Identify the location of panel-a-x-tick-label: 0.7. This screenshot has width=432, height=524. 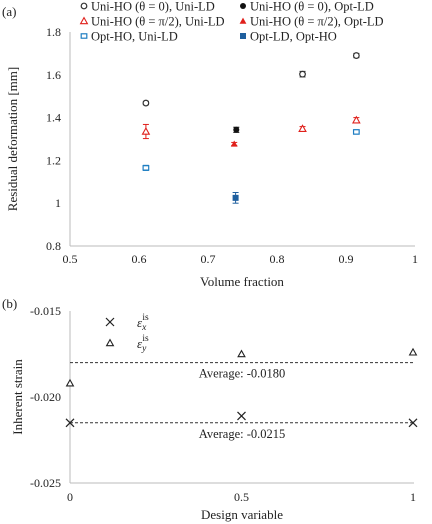
(208, 259).